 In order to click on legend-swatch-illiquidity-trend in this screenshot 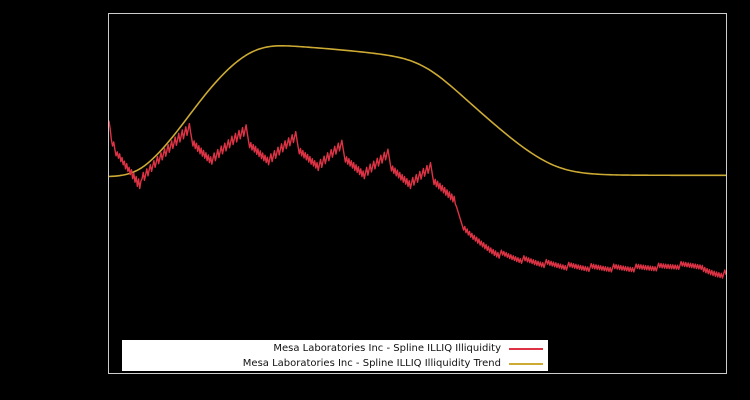, I will do `click(526, 363)`.